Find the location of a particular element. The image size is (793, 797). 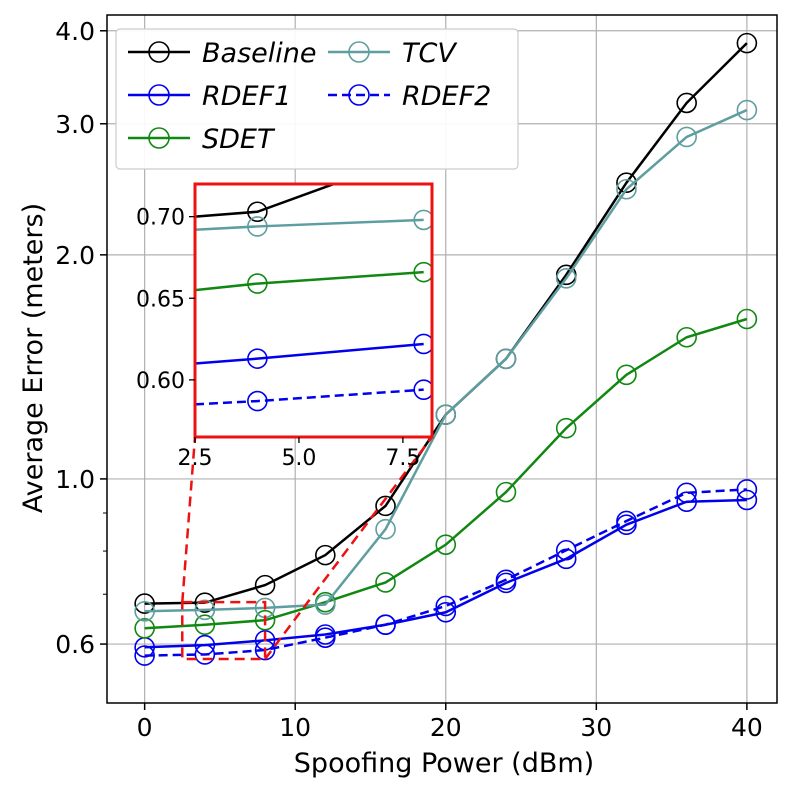

legend-item-baseline: Baseline is located at coordinates (222, 53).